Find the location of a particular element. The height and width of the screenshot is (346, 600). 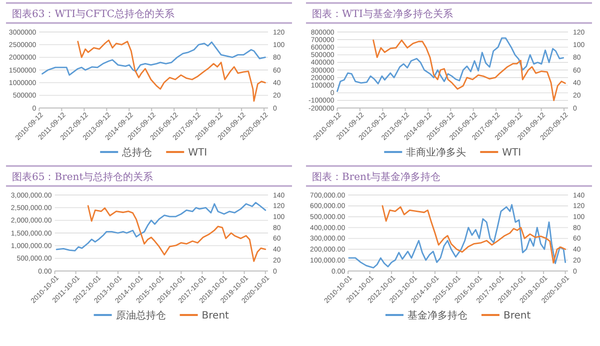

chart-title: 图表：WTI与基金净多持仓关系 is located at coordinates (382, 14).